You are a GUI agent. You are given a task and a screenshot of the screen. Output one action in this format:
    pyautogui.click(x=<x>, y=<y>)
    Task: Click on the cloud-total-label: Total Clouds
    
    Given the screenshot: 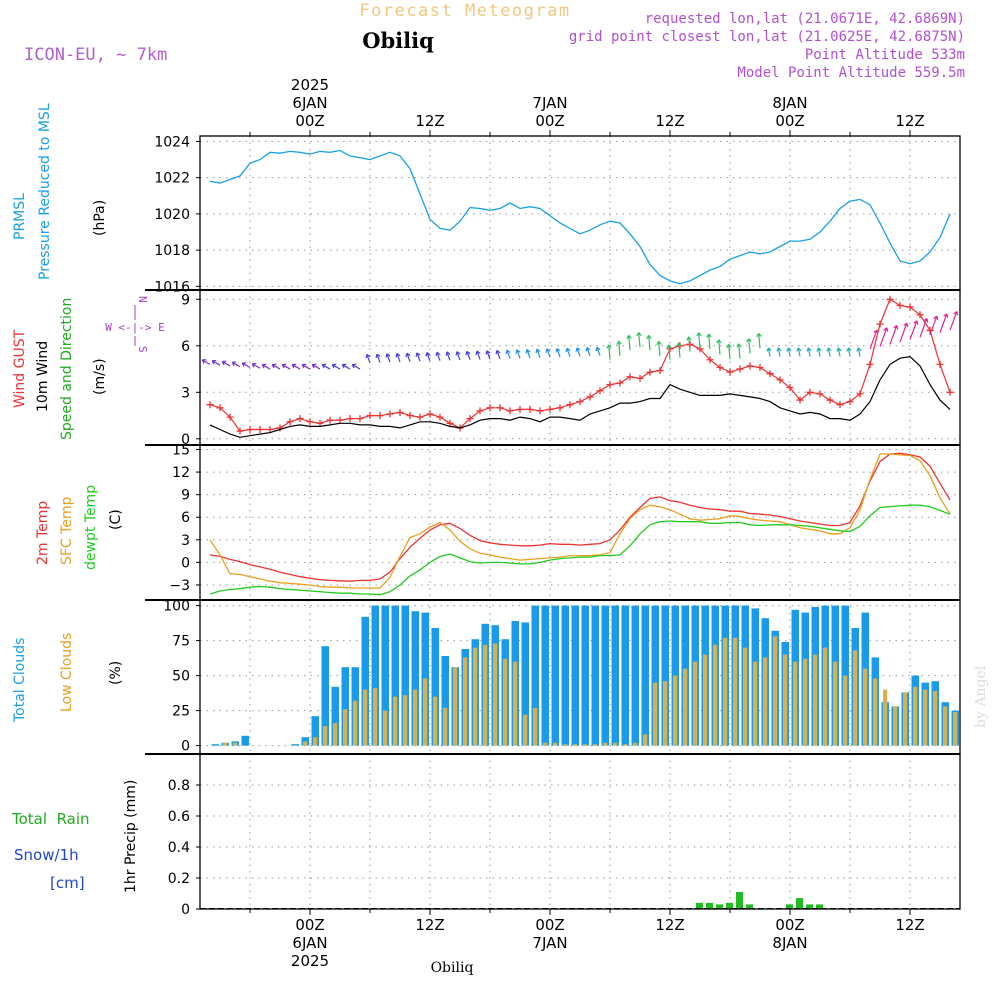 What is the action you would take?
    pyautogui.click(x=20, y=680)
    